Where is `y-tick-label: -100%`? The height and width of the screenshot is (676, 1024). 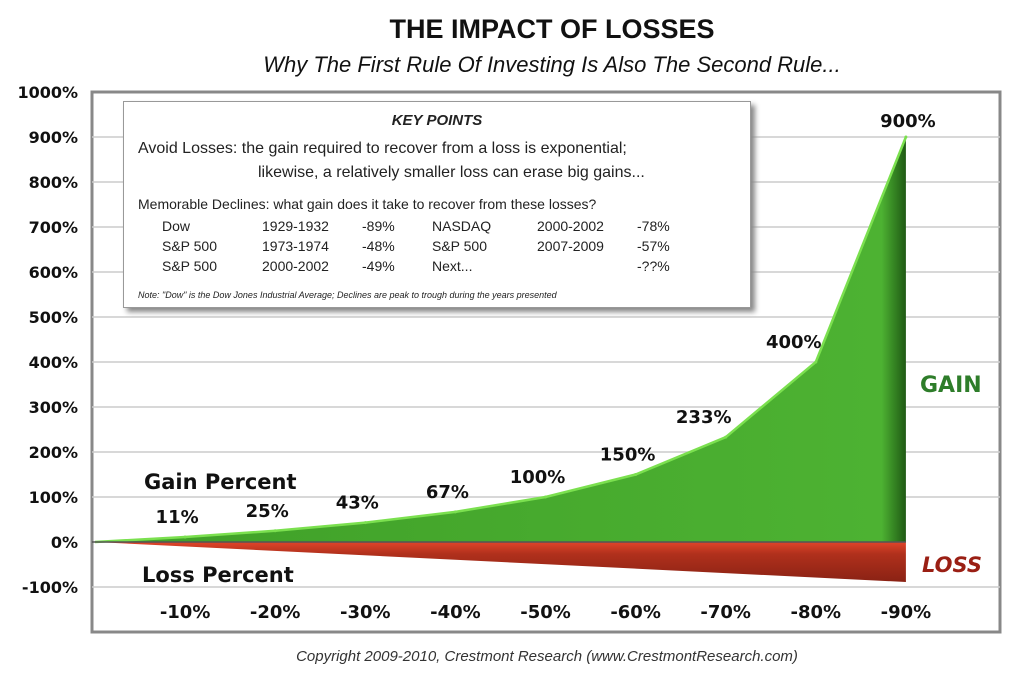
y-tick-label: -100% is located at coordinates (50, 587).